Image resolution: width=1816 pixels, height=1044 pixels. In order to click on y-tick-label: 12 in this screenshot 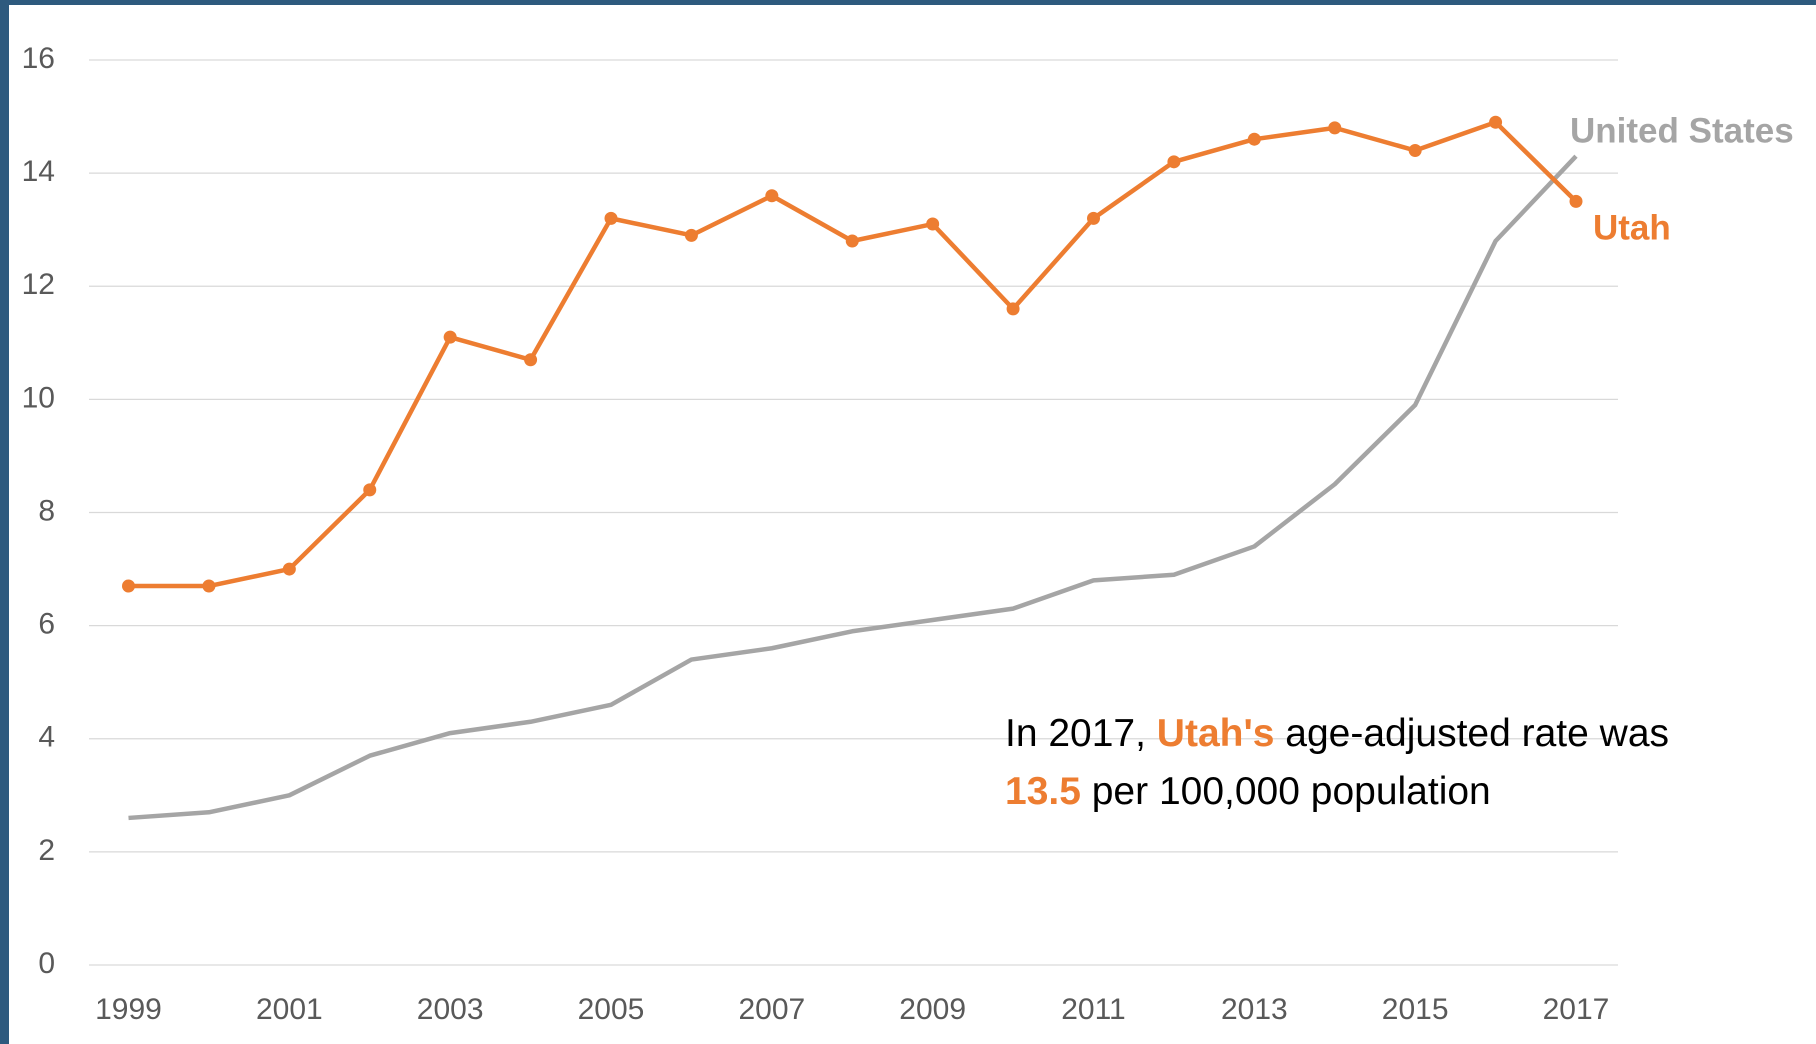, I will do `click(38, 284)`.